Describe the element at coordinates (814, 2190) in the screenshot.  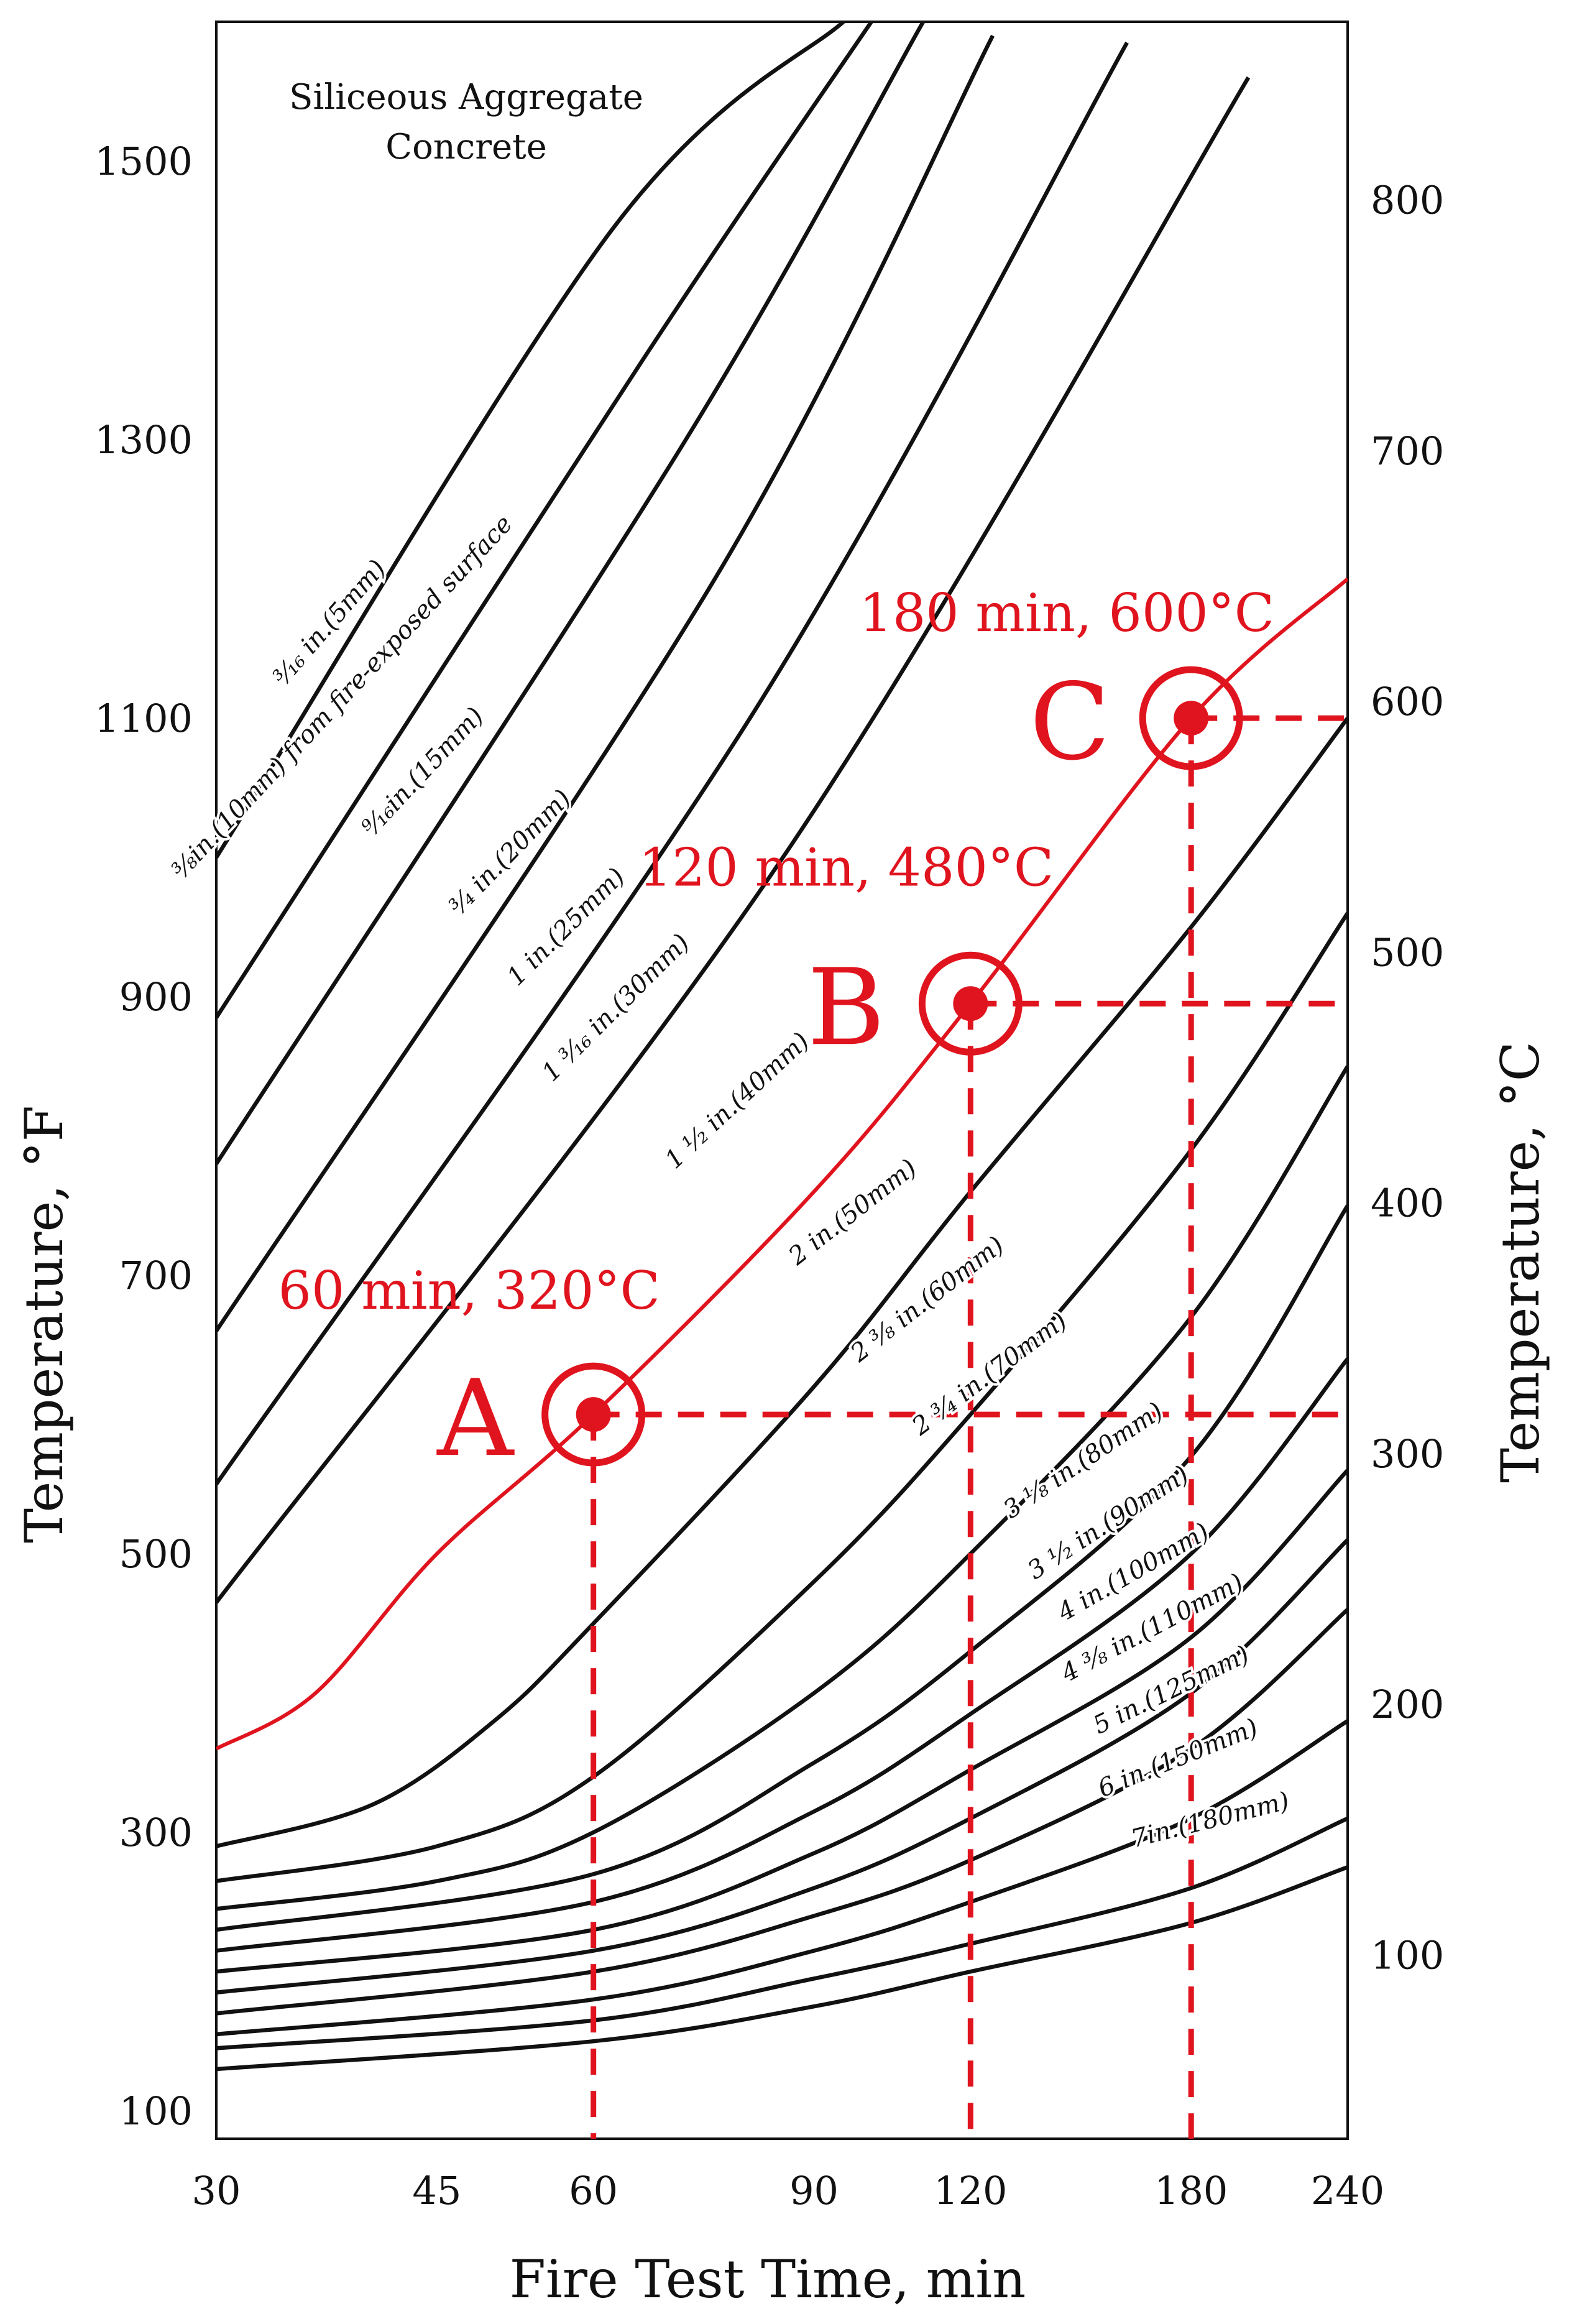
I see `x-tick-label-90: 90` at that location.